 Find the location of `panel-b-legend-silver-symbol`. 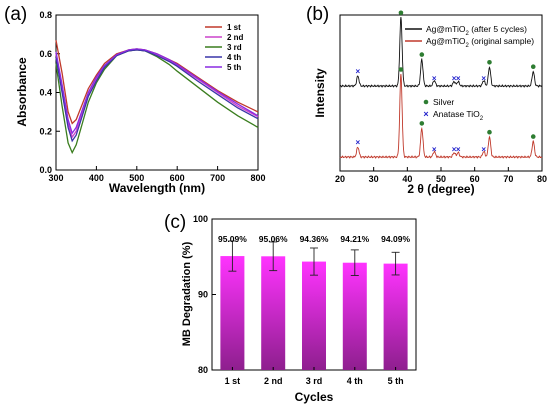

panel-b-legend-silver-symbol is located at coordinates (426, 102).